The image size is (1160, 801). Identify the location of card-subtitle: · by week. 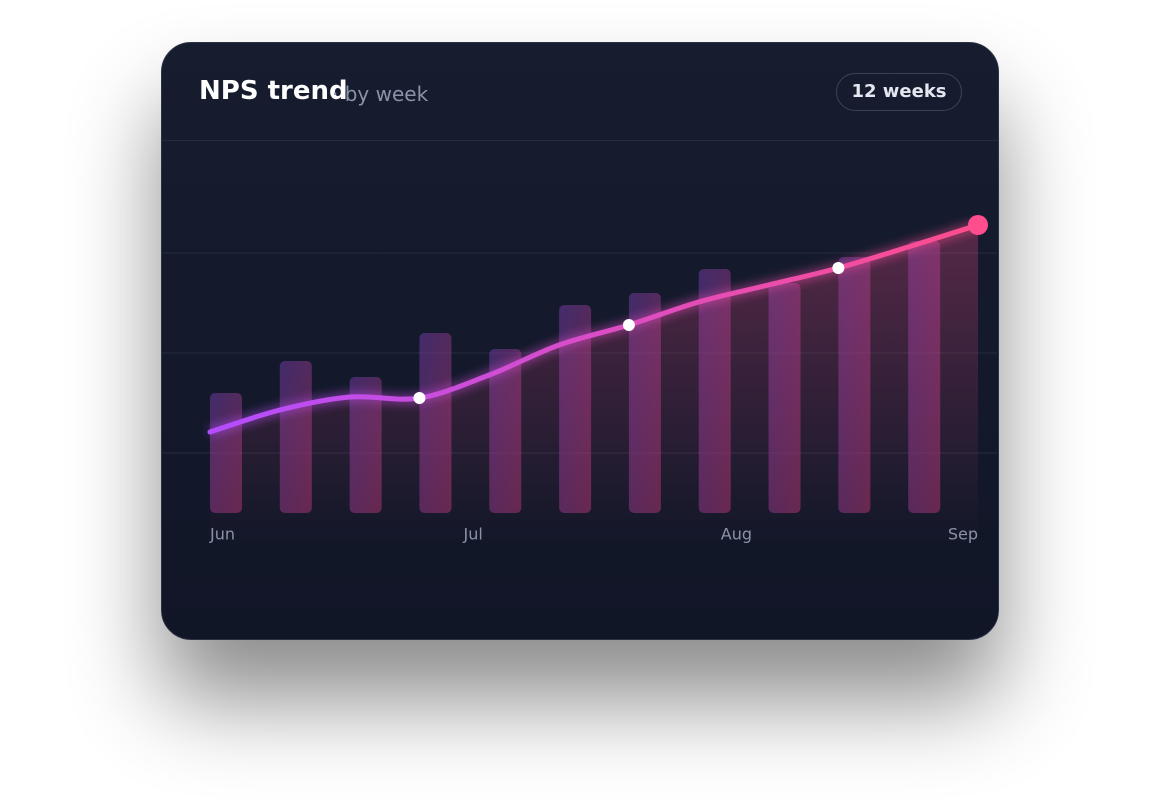
(380, 94).